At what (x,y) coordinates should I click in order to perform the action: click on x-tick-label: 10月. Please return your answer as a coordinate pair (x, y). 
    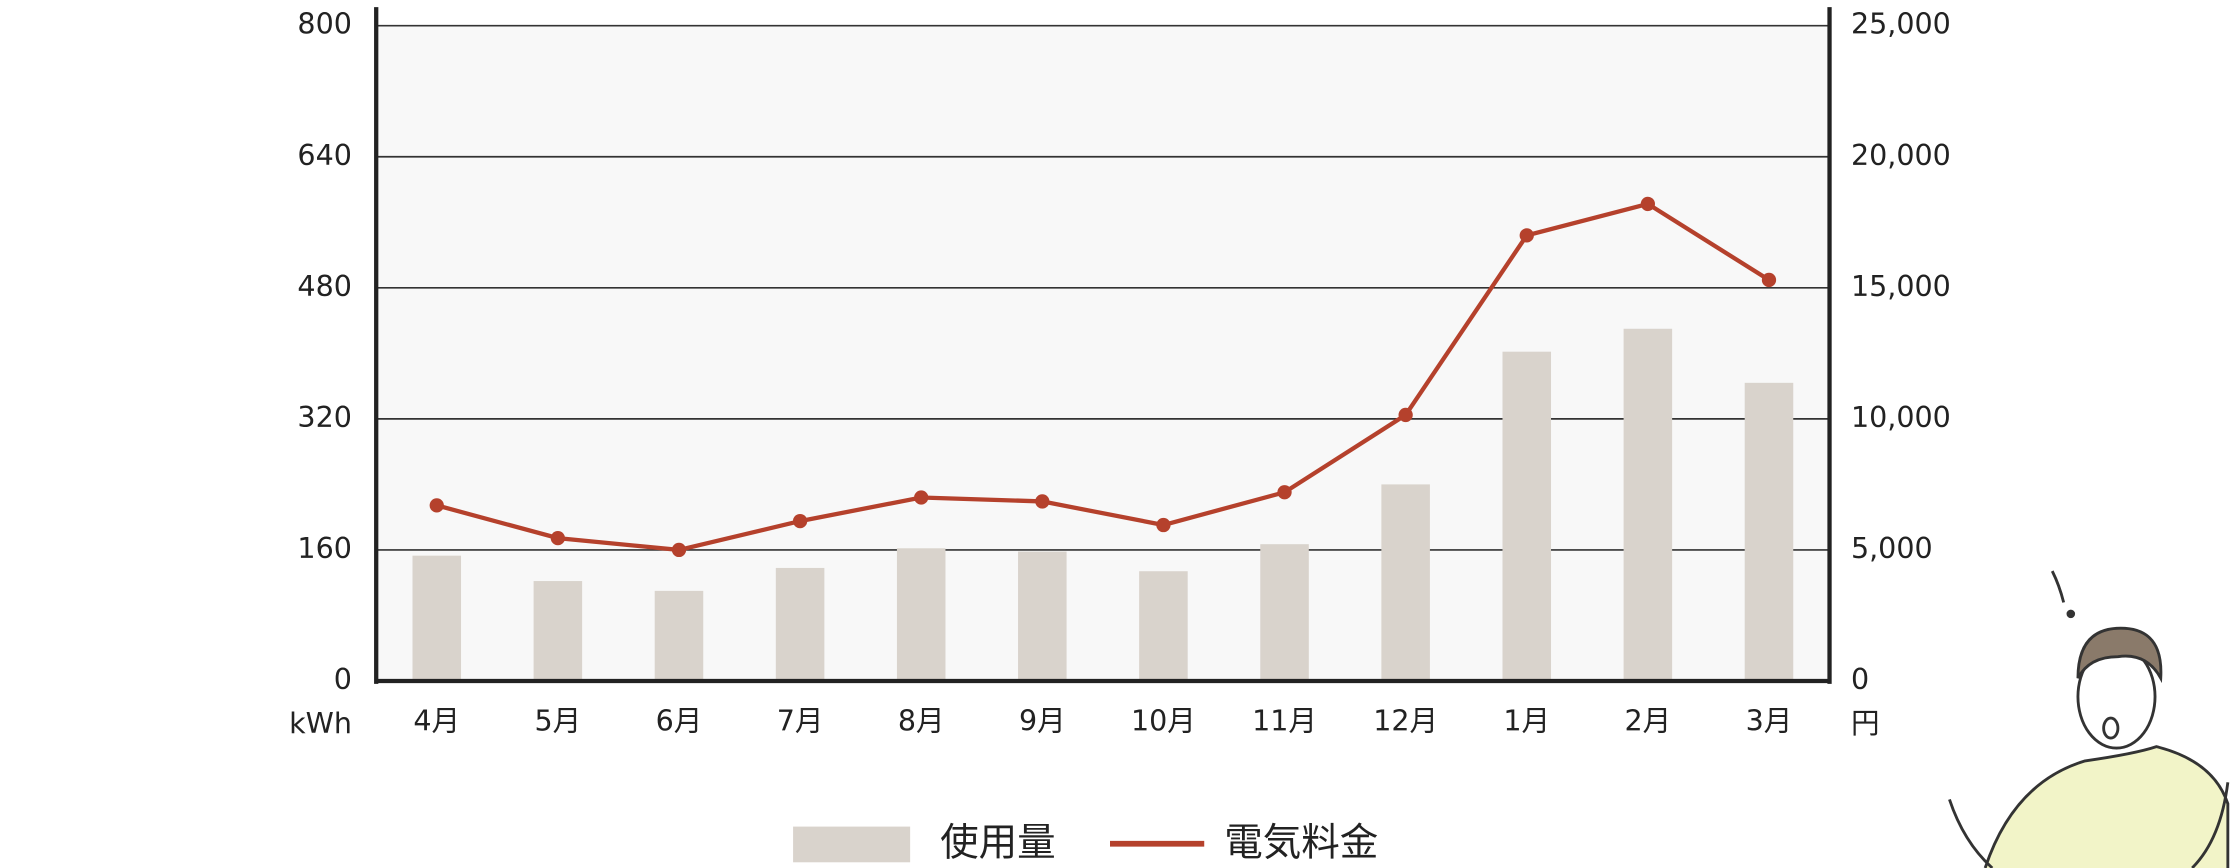
    Looking at the image, I should click on (1163, 720).